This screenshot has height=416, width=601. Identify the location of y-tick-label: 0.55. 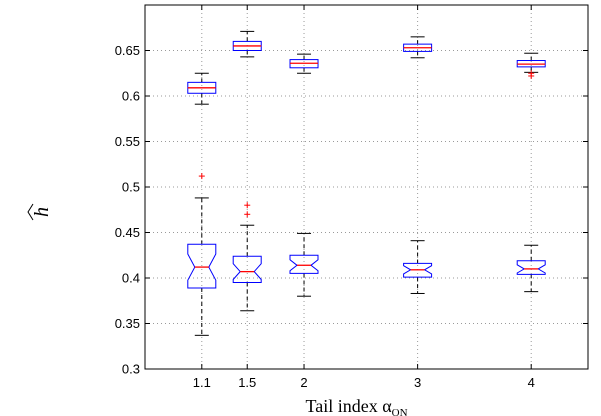
(127, 141).